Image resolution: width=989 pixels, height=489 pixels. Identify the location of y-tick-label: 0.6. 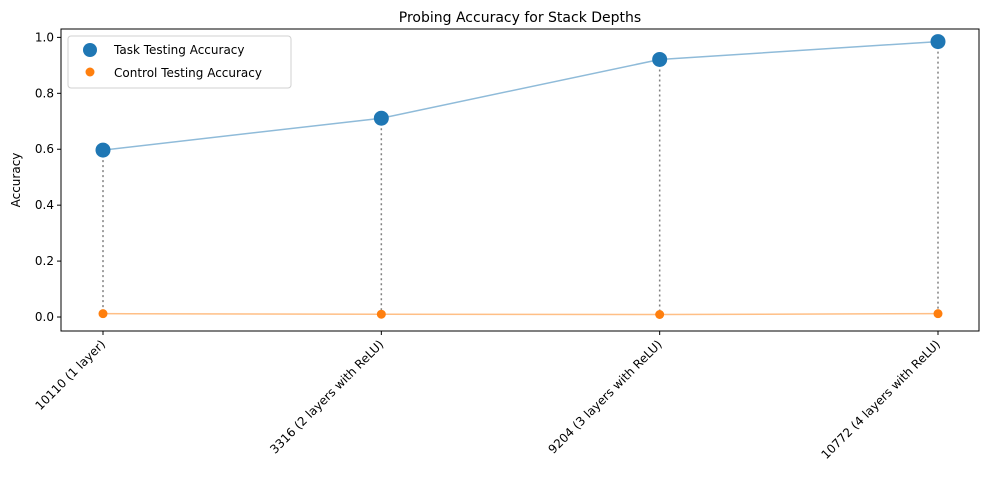
(44, 149).